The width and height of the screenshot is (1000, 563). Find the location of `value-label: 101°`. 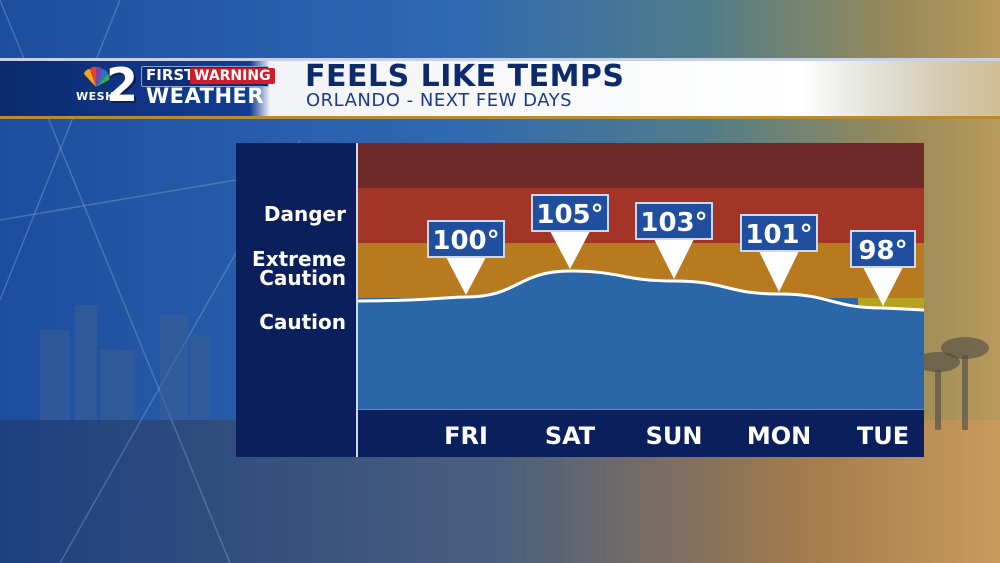

value-label: 101° is located at coordinates (778, 235).